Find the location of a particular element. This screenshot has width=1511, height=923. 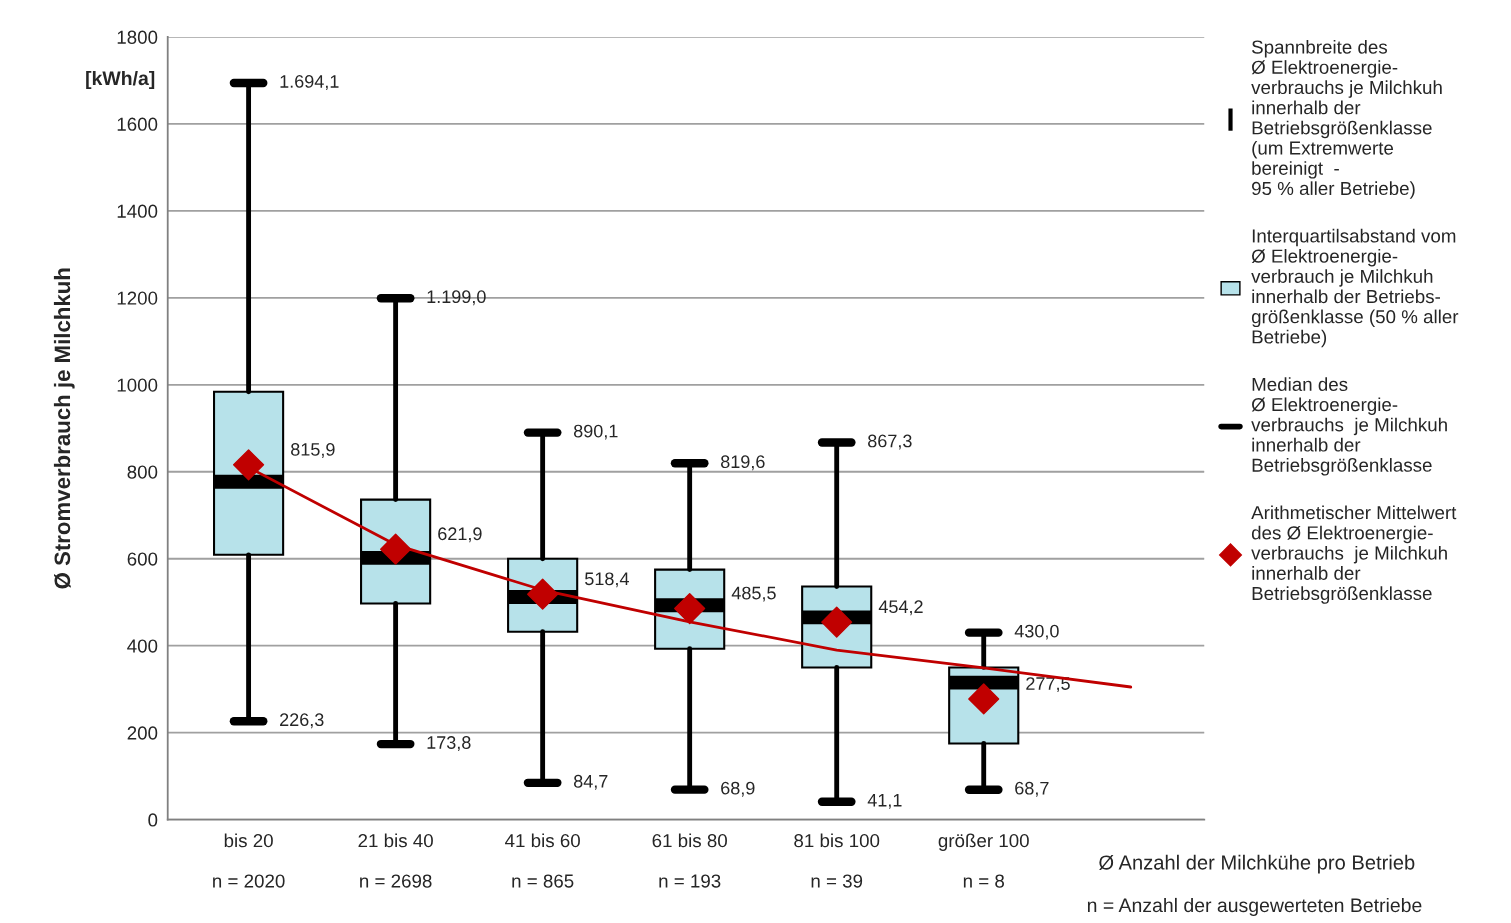

category-label: 41 bis 60 n = 865 is located at coordinates (542, 860).